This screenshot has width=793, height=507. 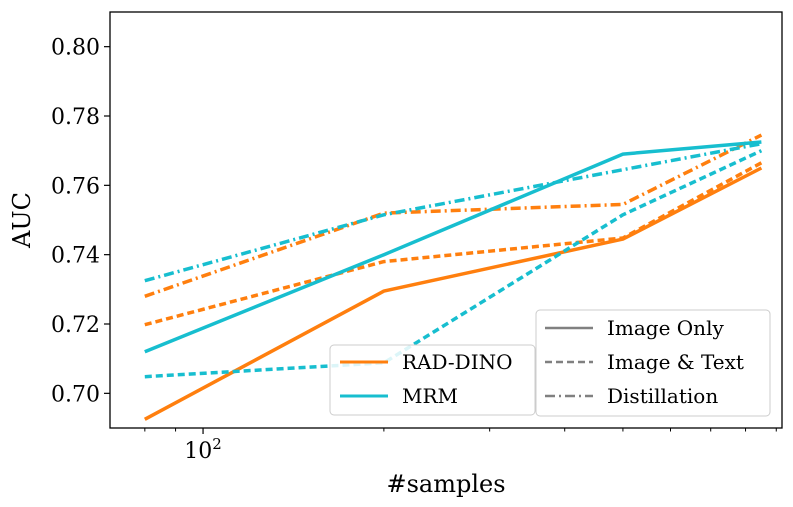 I want to click on legend-styles: Image Only Image & Text Distillation, so click(x=653, y=363).